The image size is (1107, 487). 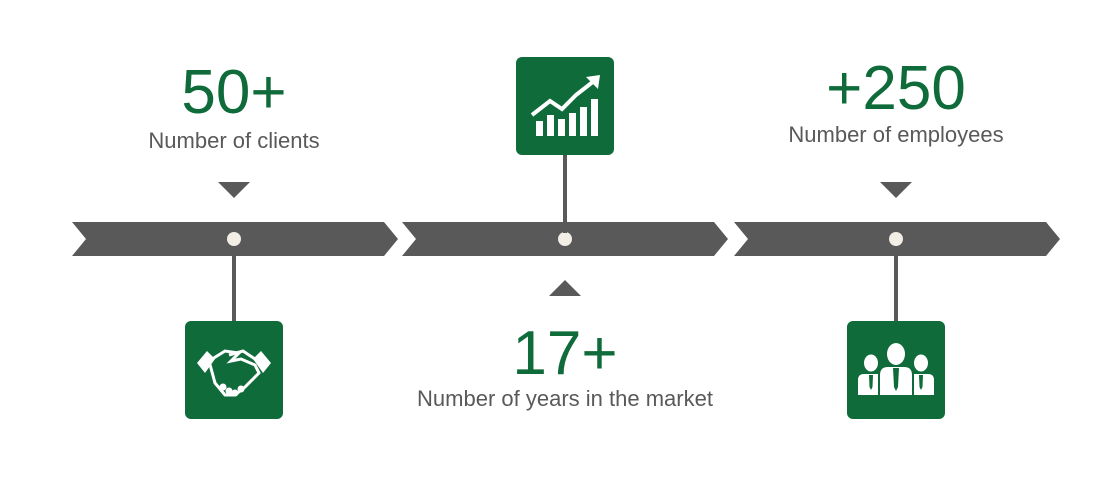 What do you see at coordinates (896, 370) in the screenshot?
I see `team-icon` at bounding box center [896, 370].